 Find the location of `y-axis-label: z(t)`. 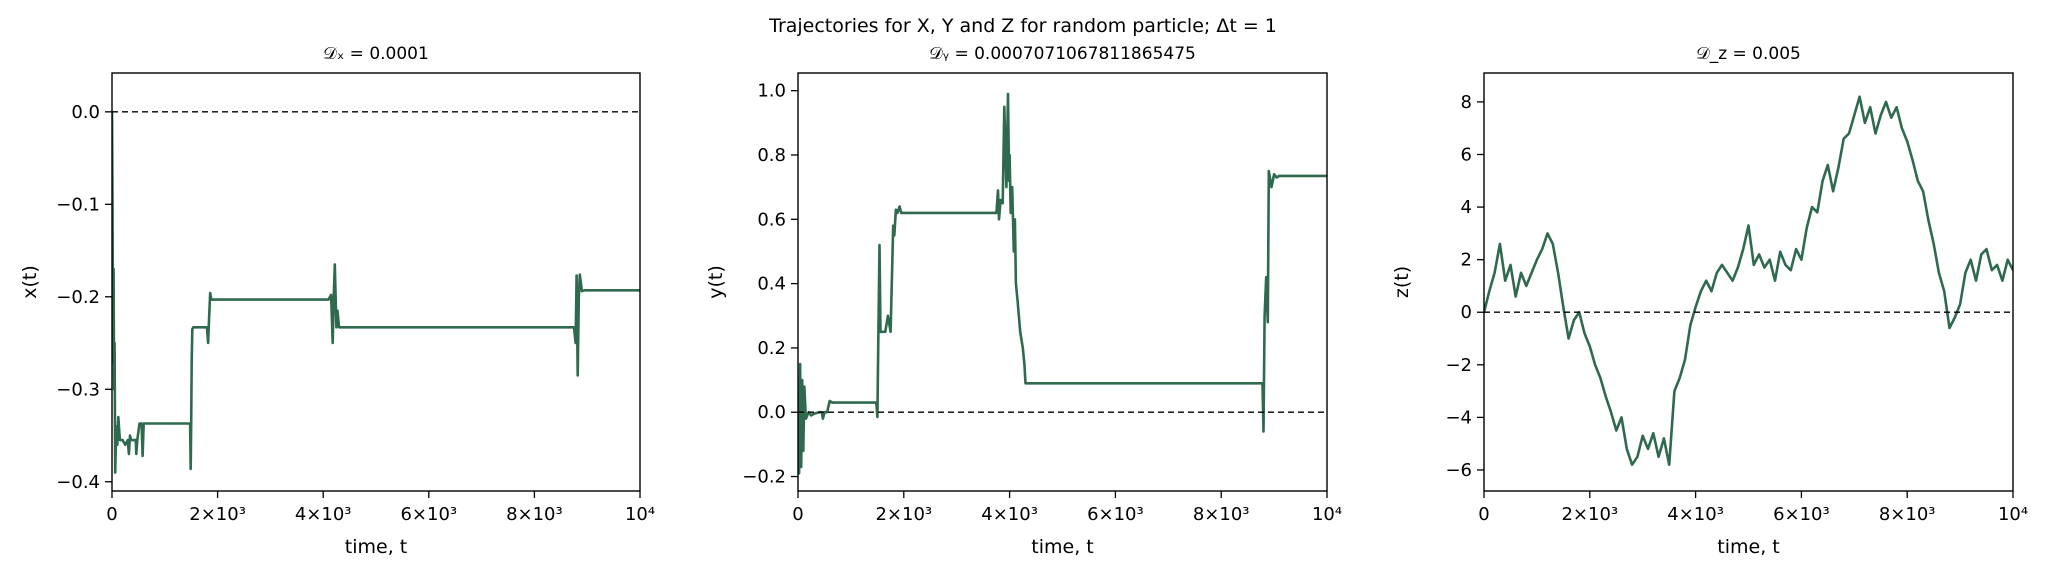

y-axis-label: z(t) is located at coordinates (1402, 282).